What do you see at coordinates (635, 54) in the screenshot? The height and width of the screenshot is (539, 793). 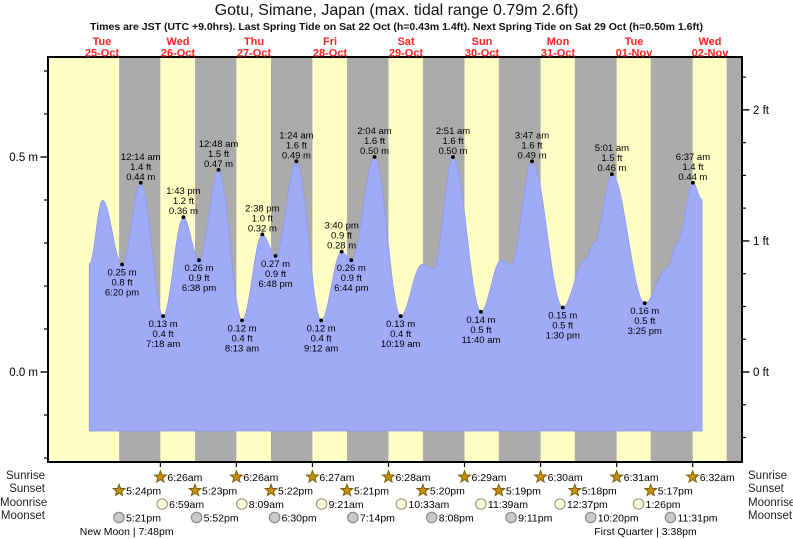 I see `day-date-label: 01-Nov` at bounding box center [635, 54].